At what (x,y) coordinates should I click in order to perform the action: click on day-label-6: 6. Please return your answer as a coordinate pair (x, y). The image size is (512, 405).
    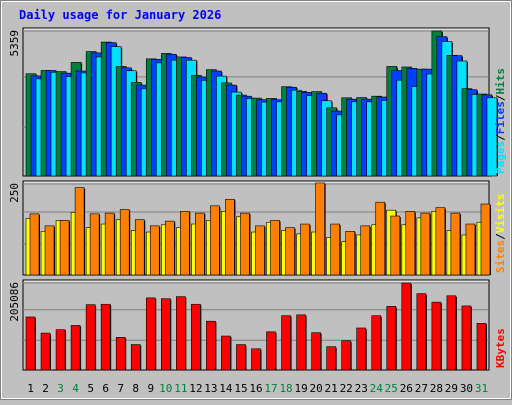
    Looking at the image, I should click on (105, 388).